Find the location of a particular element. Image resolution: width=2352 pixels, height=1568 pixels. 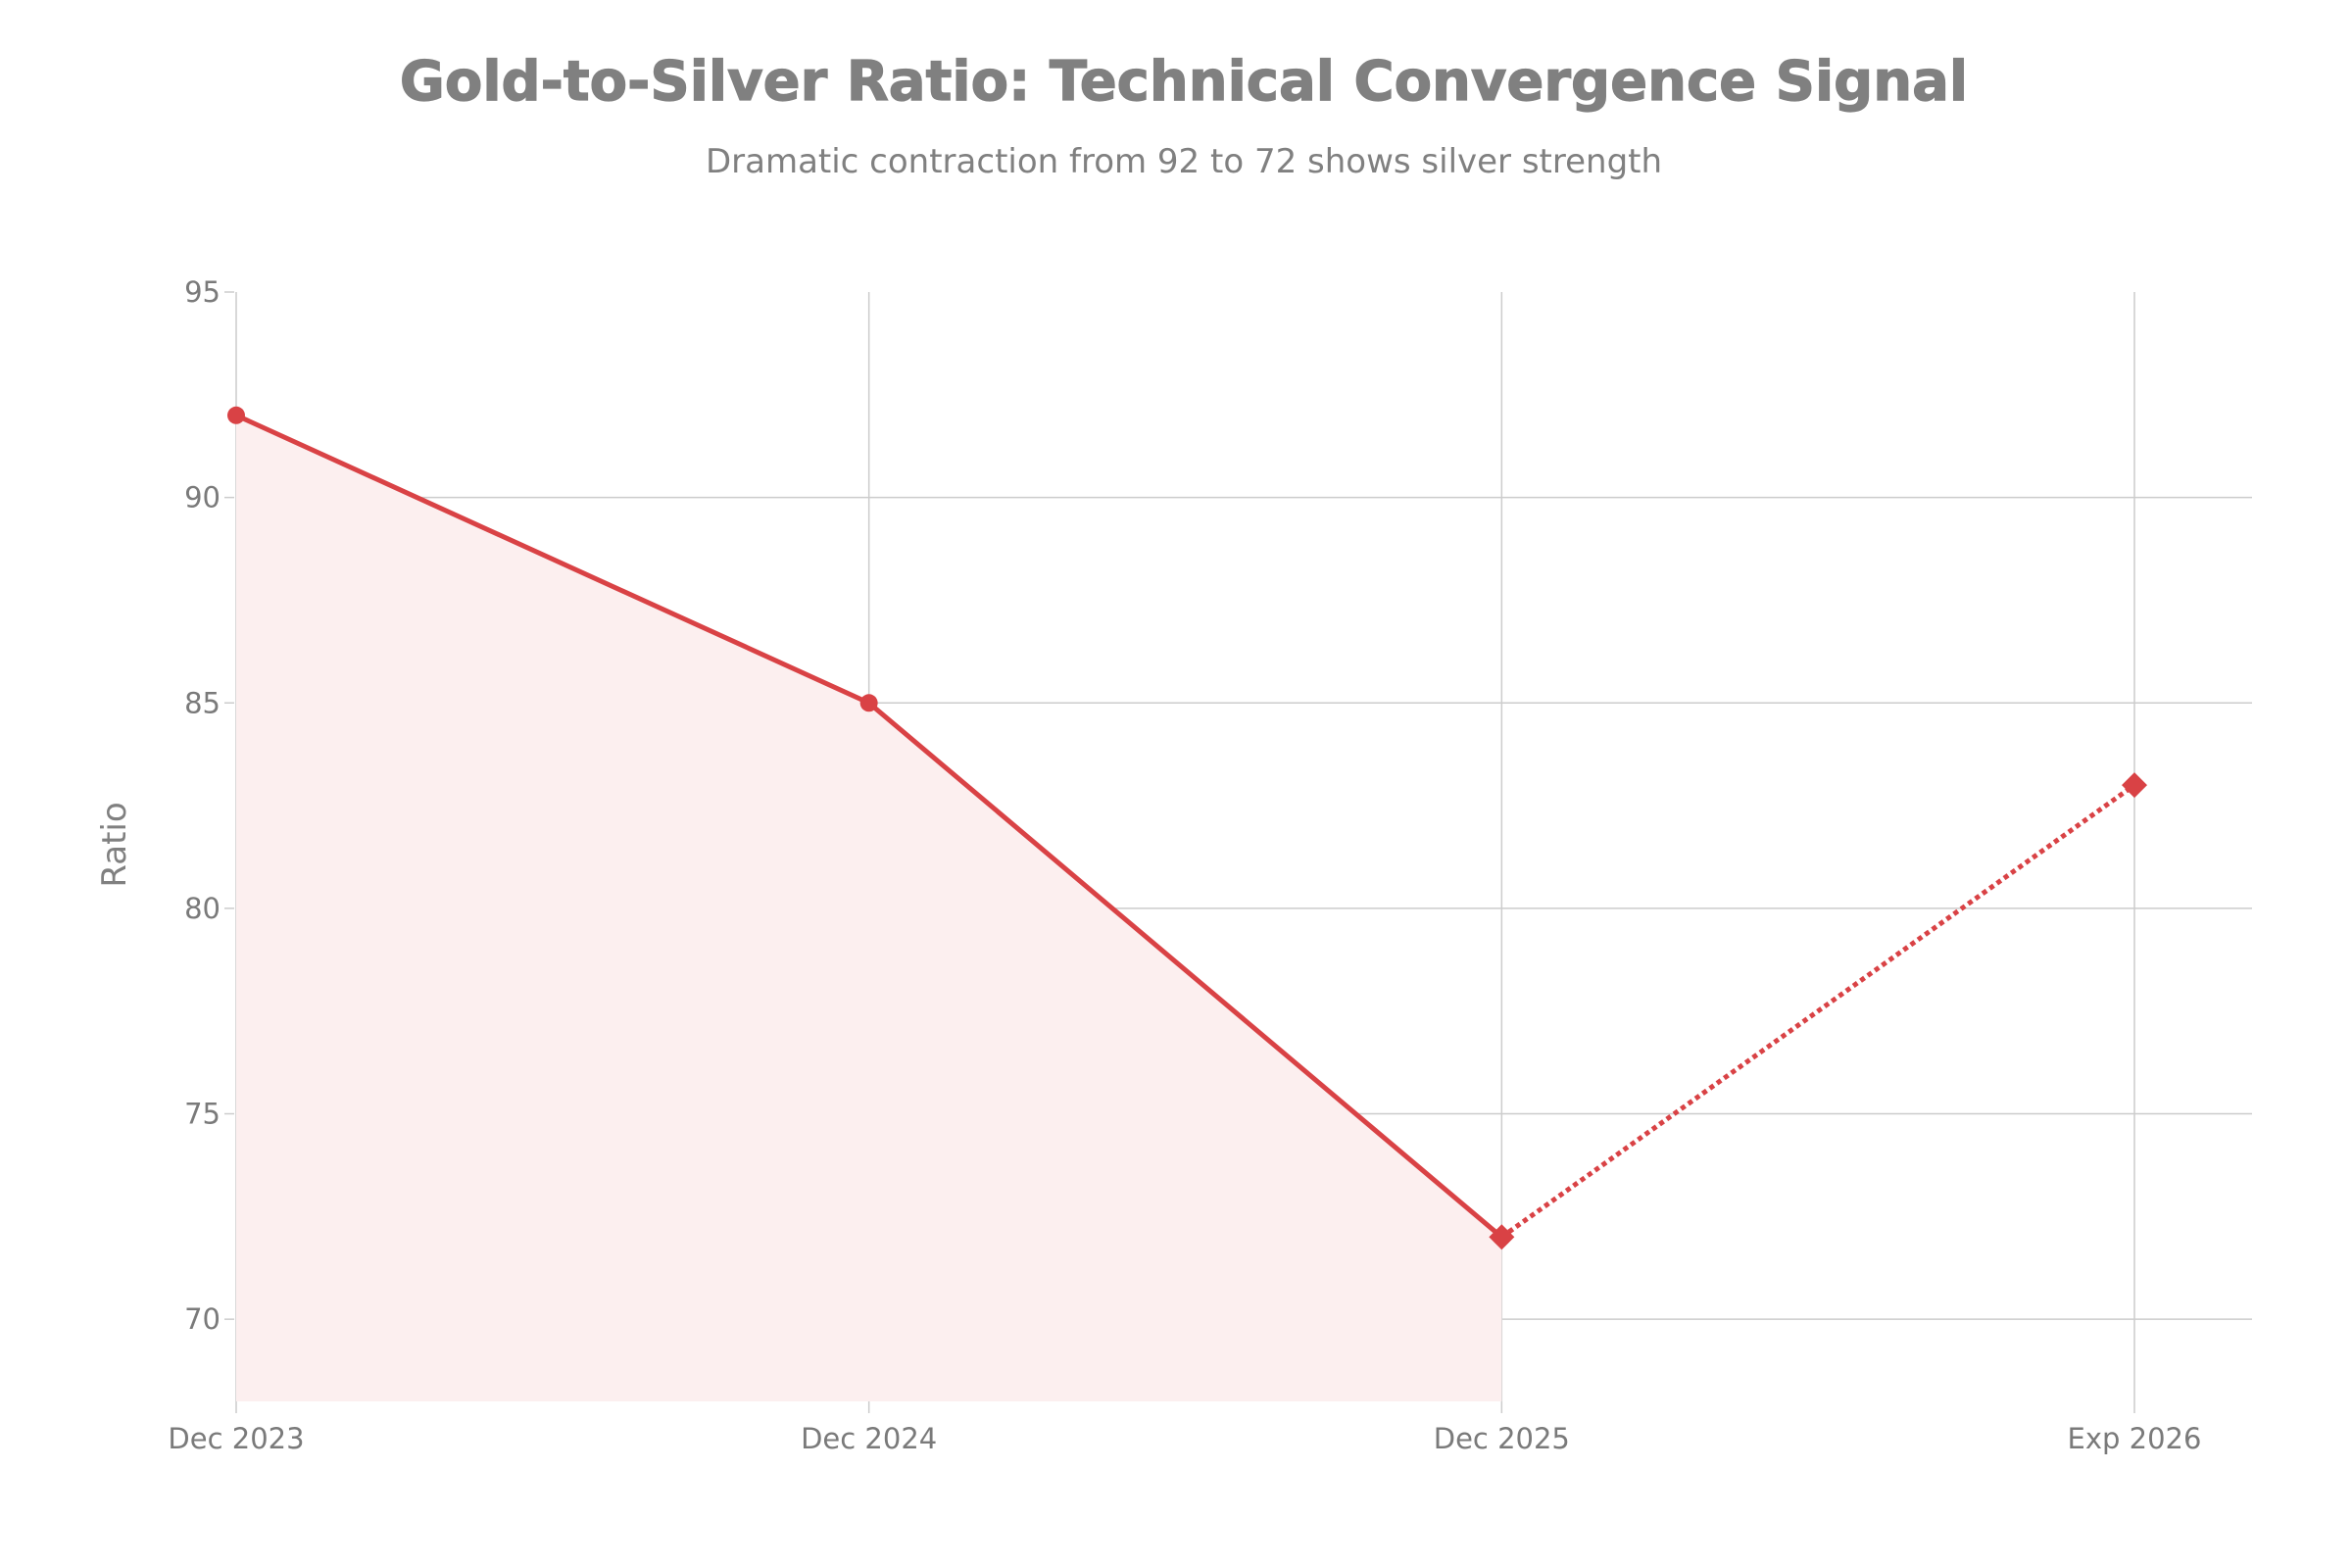

projection-line is located at coordinates (1817, 1011).